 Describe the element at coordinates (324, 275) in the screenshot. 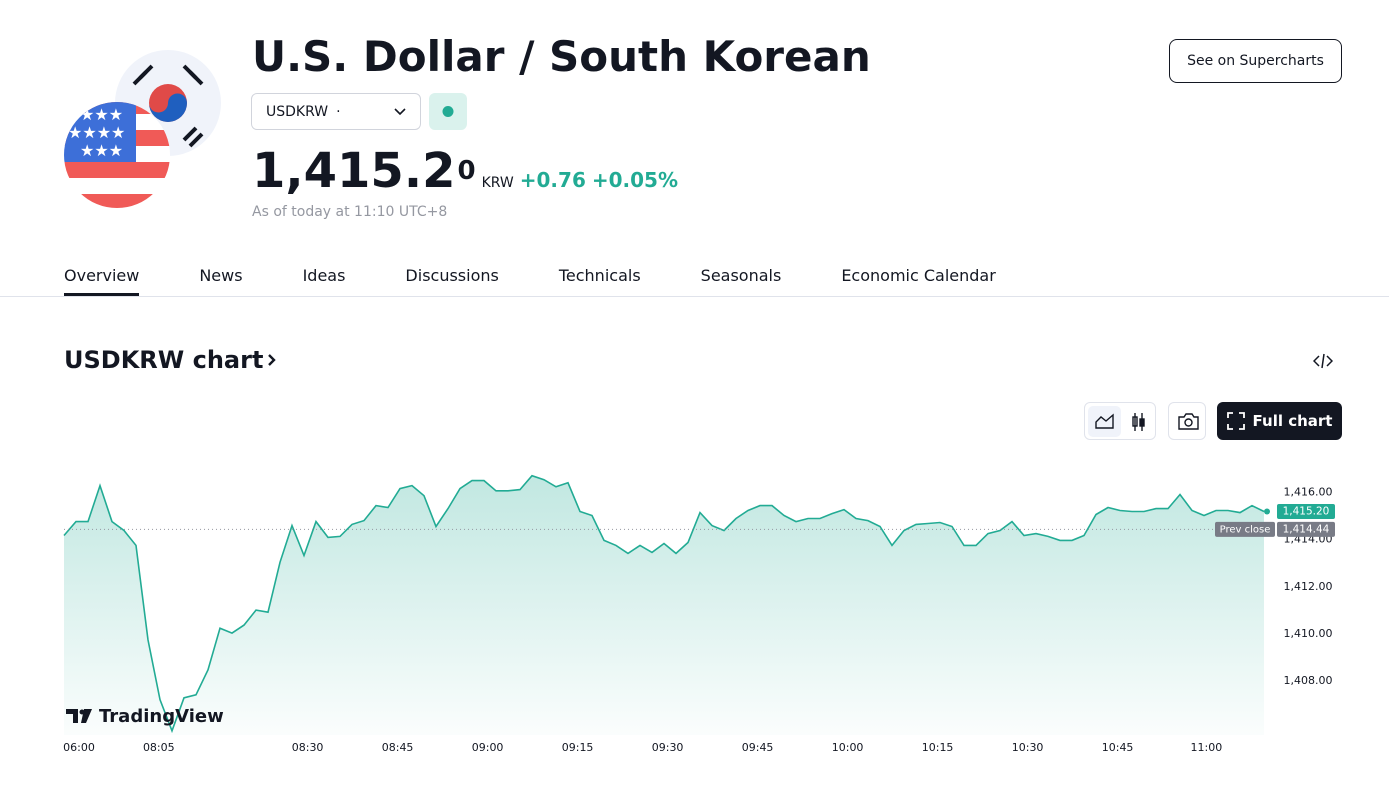

I see `tab: Ideas` at that location.